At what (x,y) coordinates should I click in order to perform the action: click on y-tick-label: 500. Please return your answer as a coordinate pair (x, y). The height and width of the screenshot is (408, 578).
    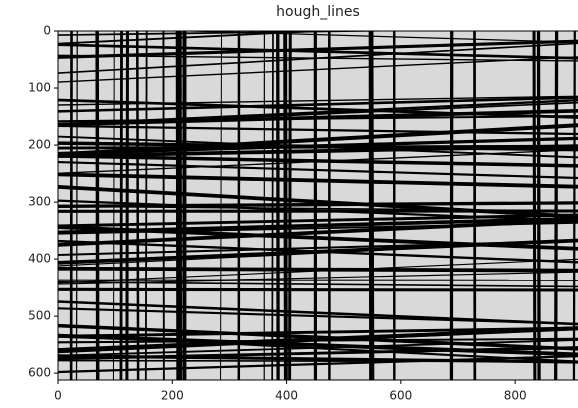
    Looking at the image, I should click on (39, 316).